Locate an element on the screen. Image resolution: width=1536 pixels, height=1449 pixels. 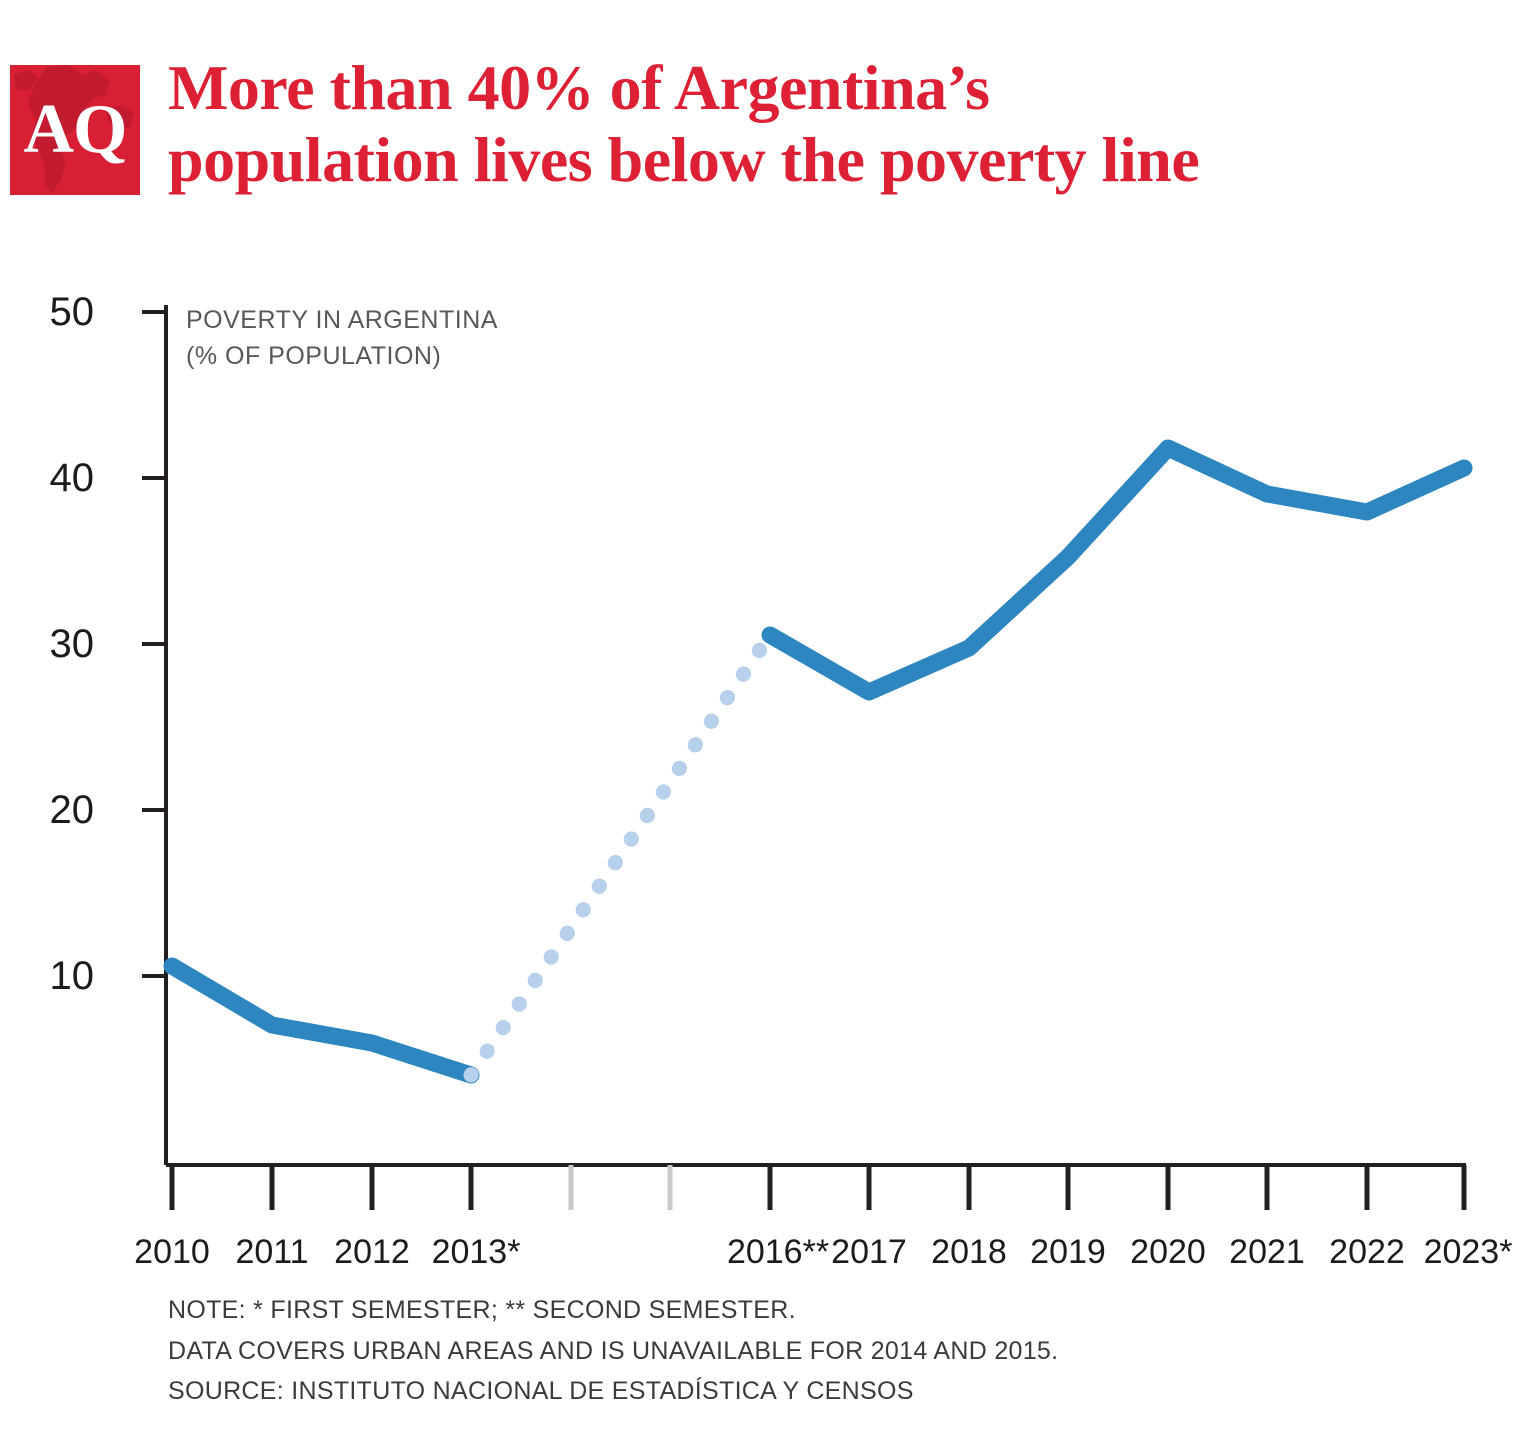
x-tick-label-2010: 2010 is located at coordinates (172, 1252).